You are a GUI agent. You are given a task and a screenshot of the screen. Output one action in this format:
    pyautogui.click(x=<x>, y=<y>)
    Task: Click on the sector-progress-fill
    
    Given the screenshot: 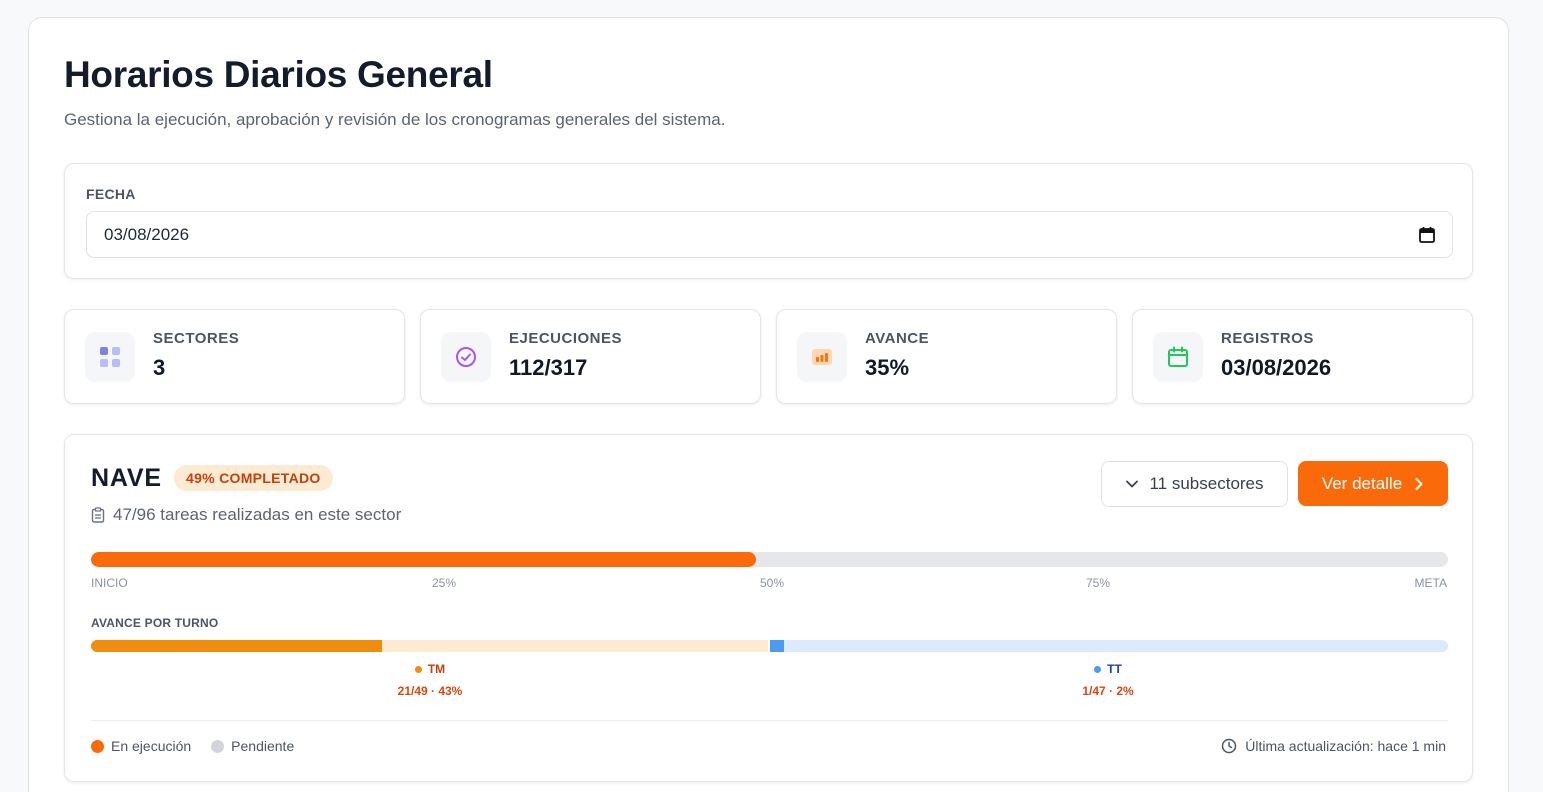 What is the action you would take?
    pyautogui.click(x=423, y=559)
    